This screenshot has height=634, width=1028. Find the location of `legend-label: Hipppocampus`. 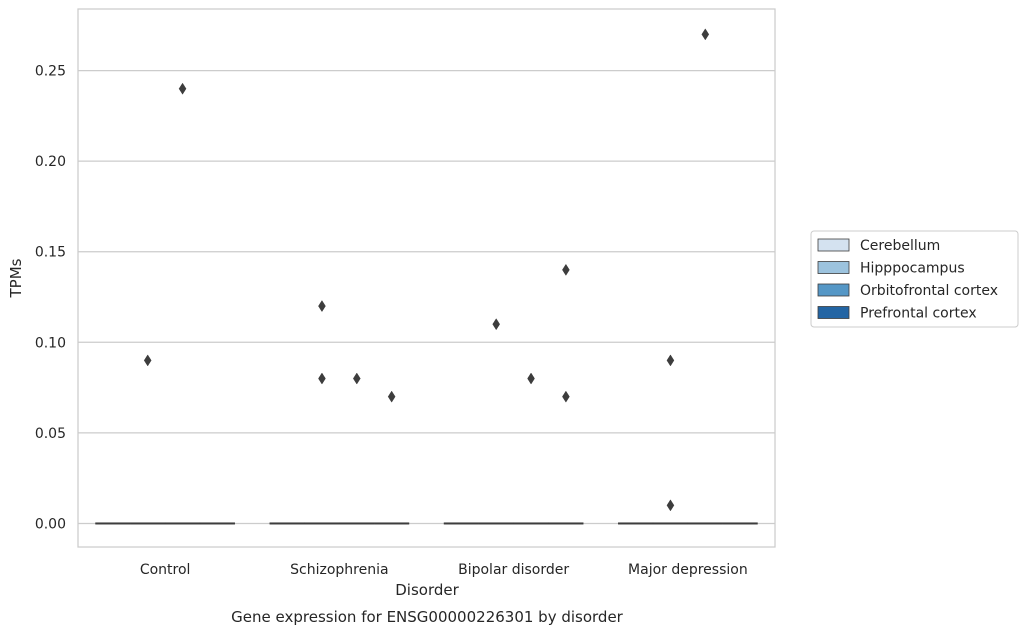

legend-label: Hipppocampus is located at coordinates (912, 269).